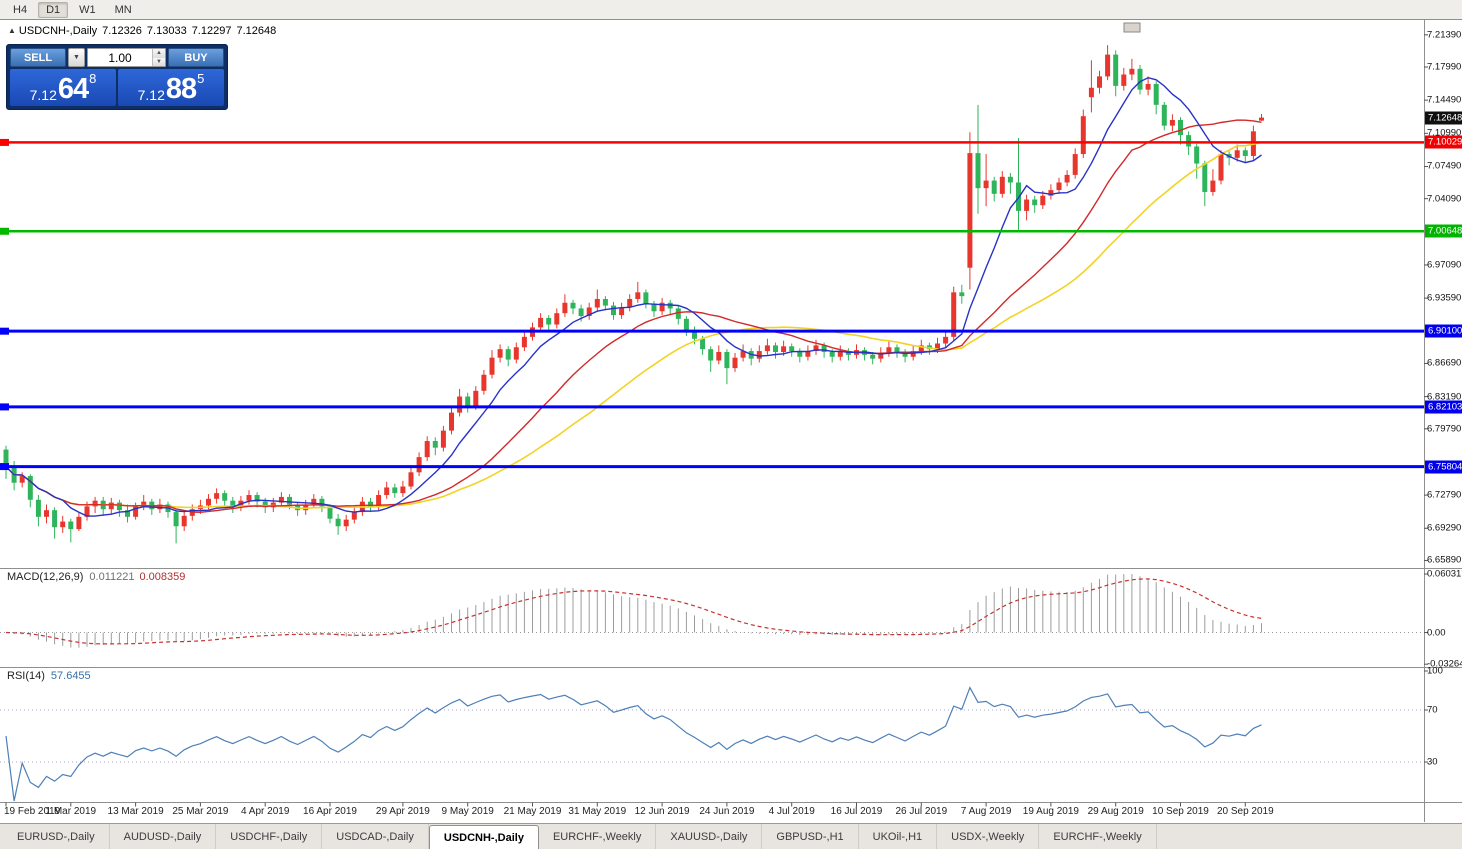 This screenshot has height=849, width=1462. What do you see at coordinates (181, 89) in the screenshot?
I see `buy-price-pips: 88` at bounding box center [181, 89].